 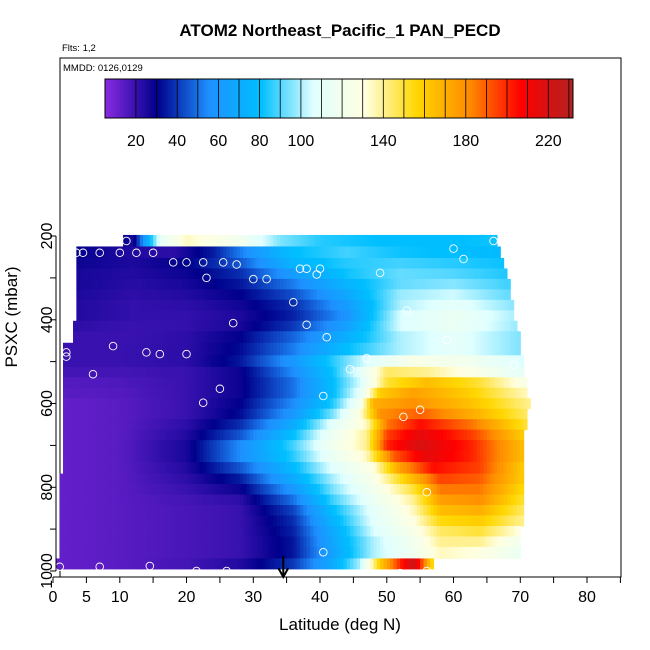 I want to click on observation-point, so click(x=76, y=253).